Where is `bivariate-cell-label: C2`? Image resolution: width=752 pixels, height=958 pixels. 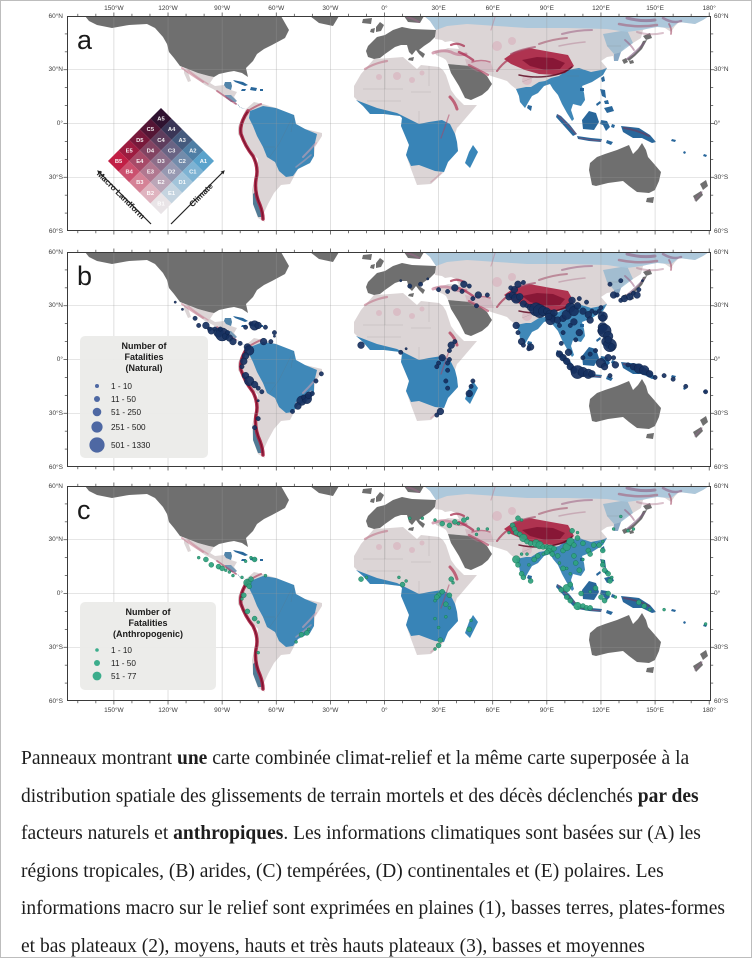 bivariate-cell-label: C2 is located at coordinates (182, 162).